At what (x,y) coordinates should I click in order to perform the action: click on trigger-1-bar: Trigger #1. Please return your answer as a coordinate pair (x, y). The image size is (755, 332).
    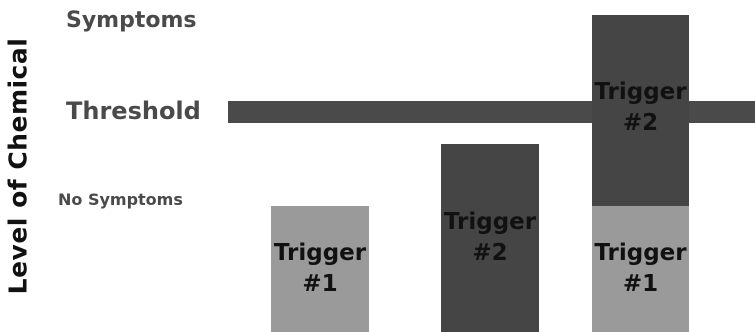
    Looking at the image, I should click on (320, 269).